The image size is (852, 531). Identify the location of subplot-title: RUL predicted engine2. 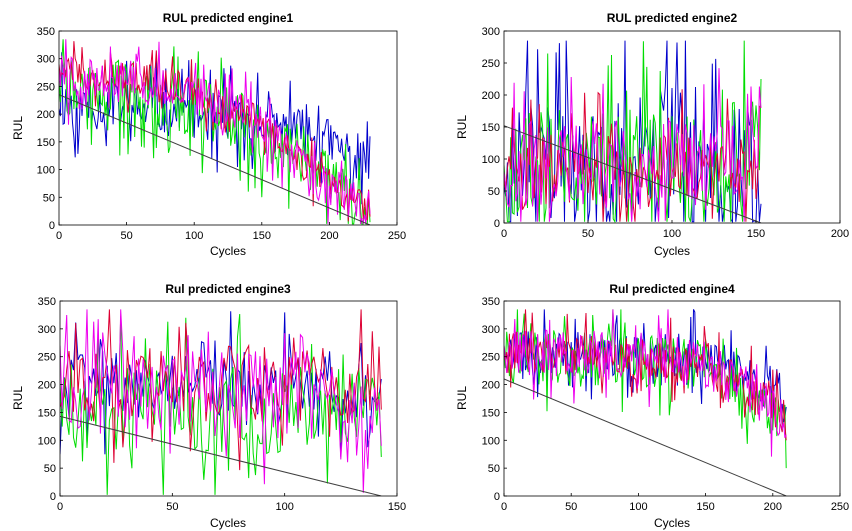
(672, 18).